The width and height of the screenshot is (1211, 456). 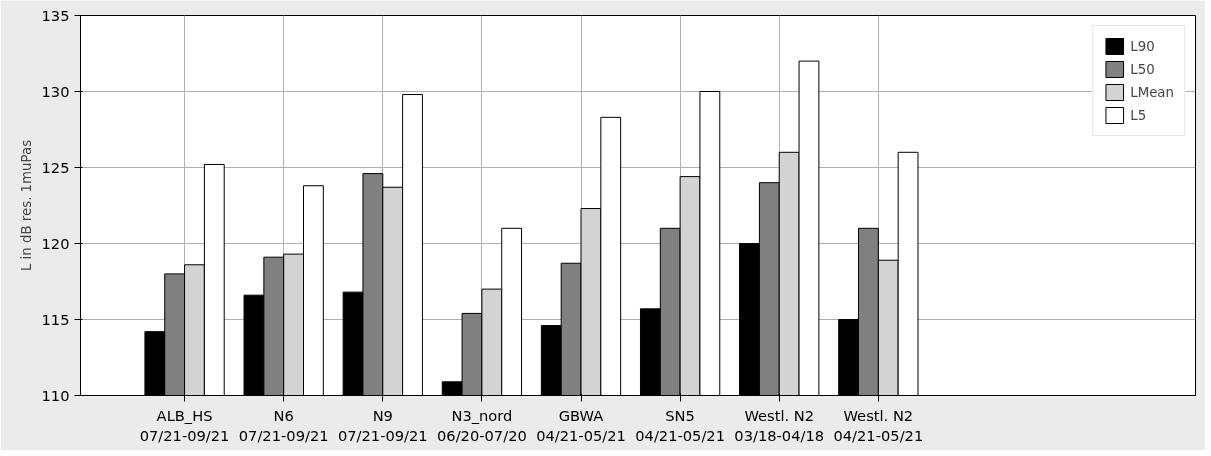 I want to click on y-tick-label: 125, so click(x=55, y=167).